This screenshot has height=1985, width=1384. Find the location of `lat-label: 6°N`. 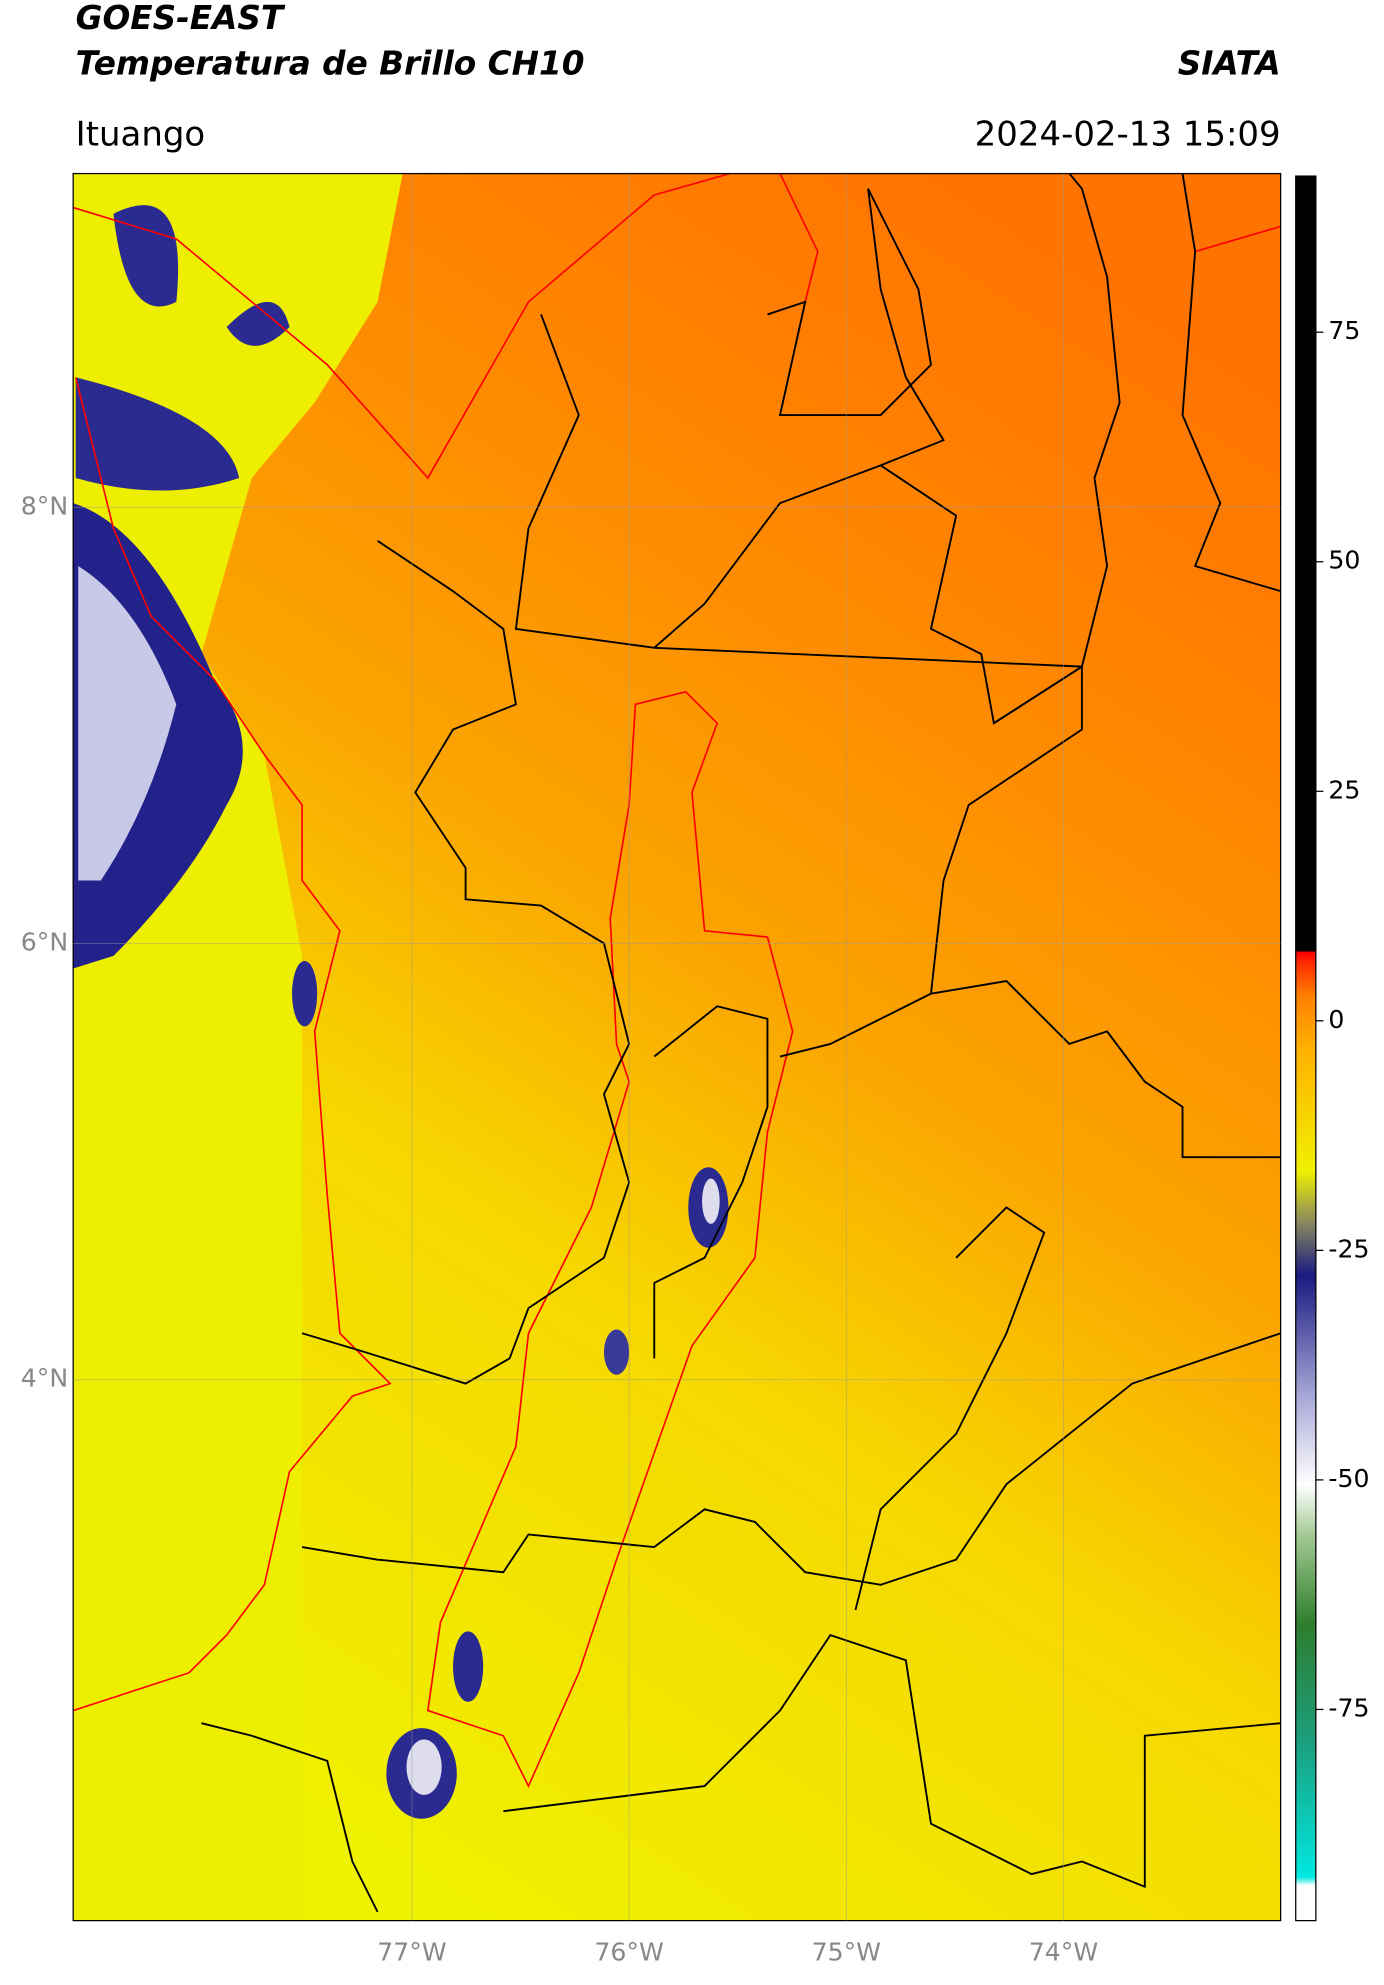

lat-label: 6°N is located at coordinates (44, 941).